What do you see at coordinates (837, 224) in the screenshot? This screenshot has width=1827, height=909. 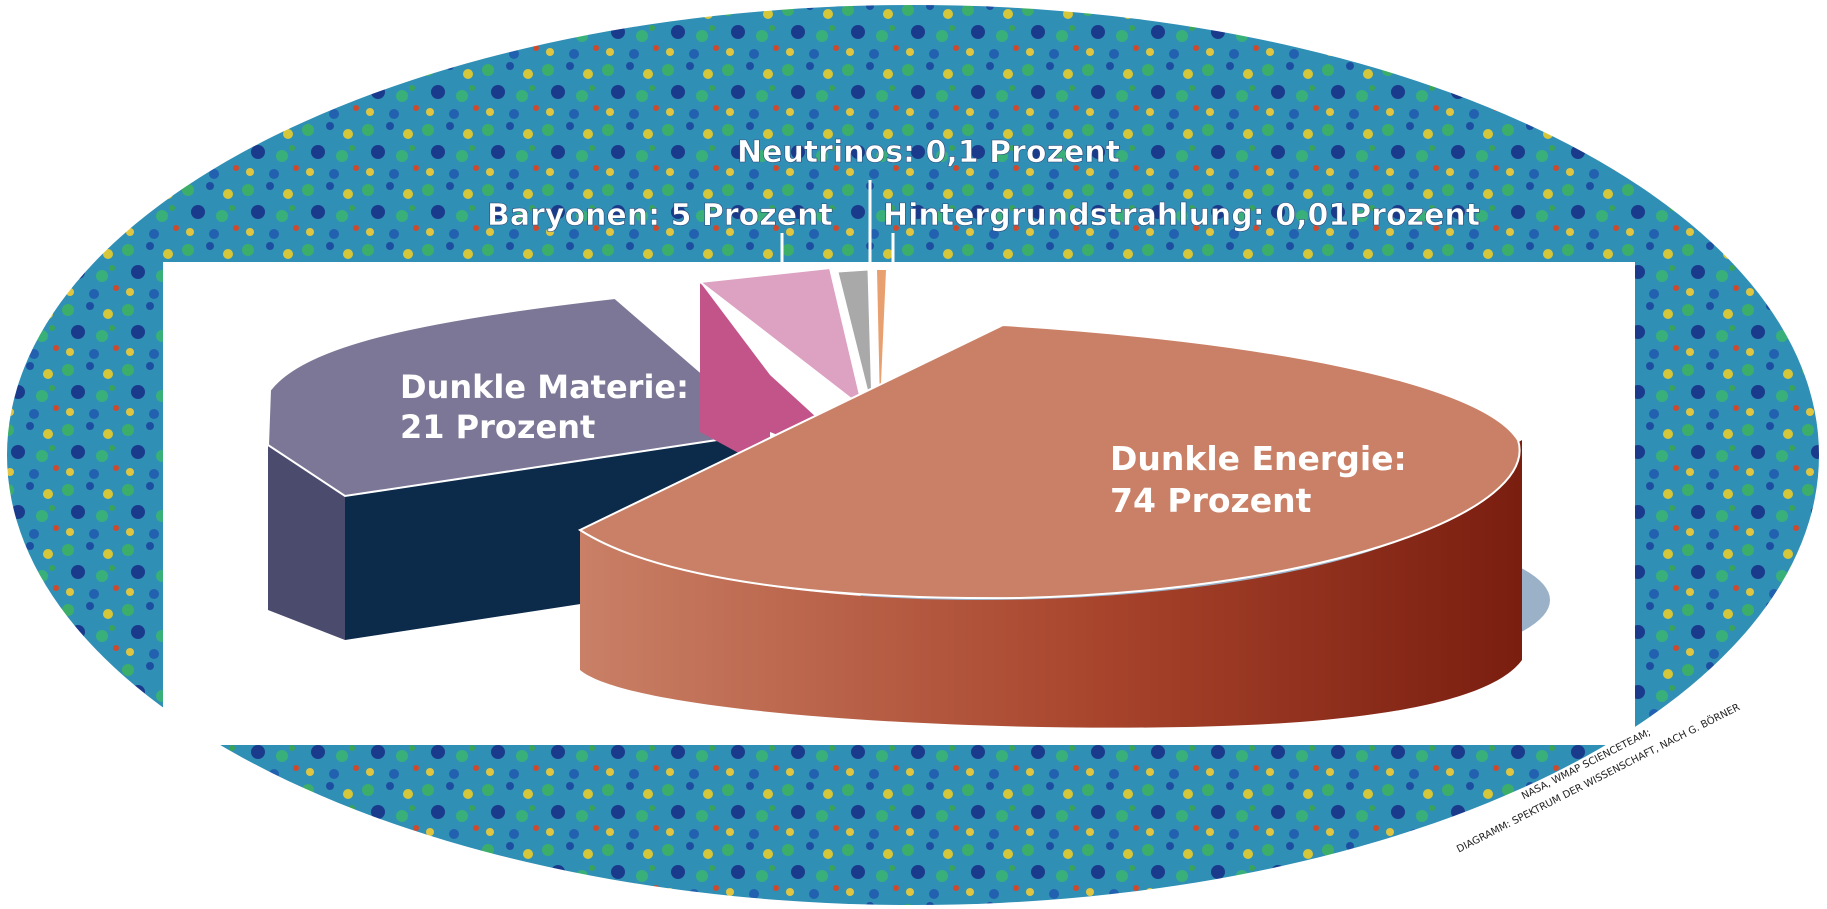 I see `leader-lines` at bounding box center [837, 224].